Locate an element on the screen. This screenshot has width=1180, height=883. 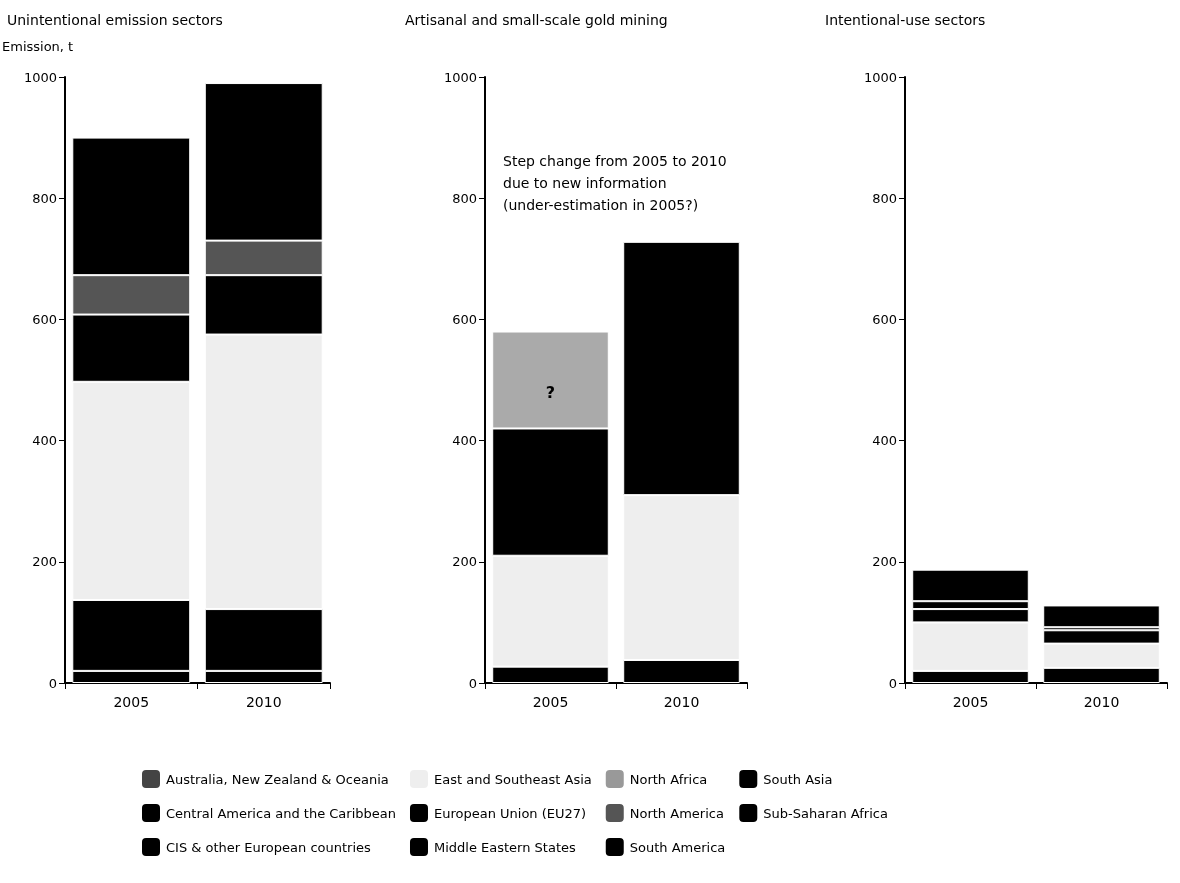
chart-title: Artisanal and small-scale gold mining is located at coordinates (536, 20).